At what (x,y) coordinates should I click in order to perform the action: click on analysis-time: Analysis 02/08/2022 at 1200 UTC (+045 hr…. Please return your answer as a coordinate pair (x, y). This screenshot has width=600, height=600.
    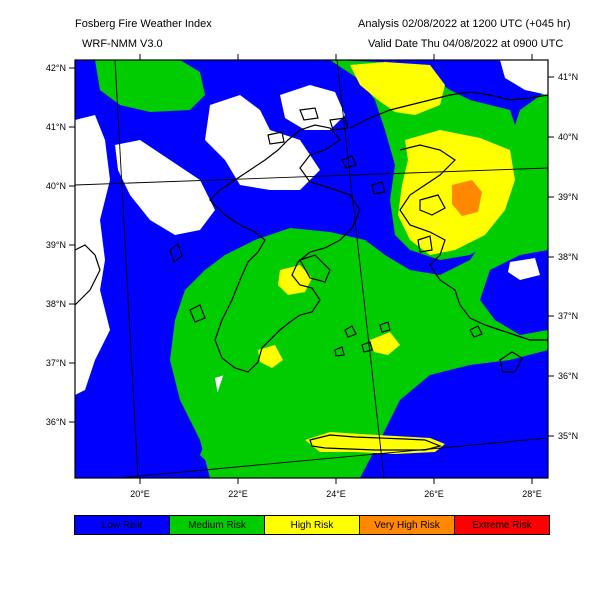
    Looking at the image, I should click on (464, 24).